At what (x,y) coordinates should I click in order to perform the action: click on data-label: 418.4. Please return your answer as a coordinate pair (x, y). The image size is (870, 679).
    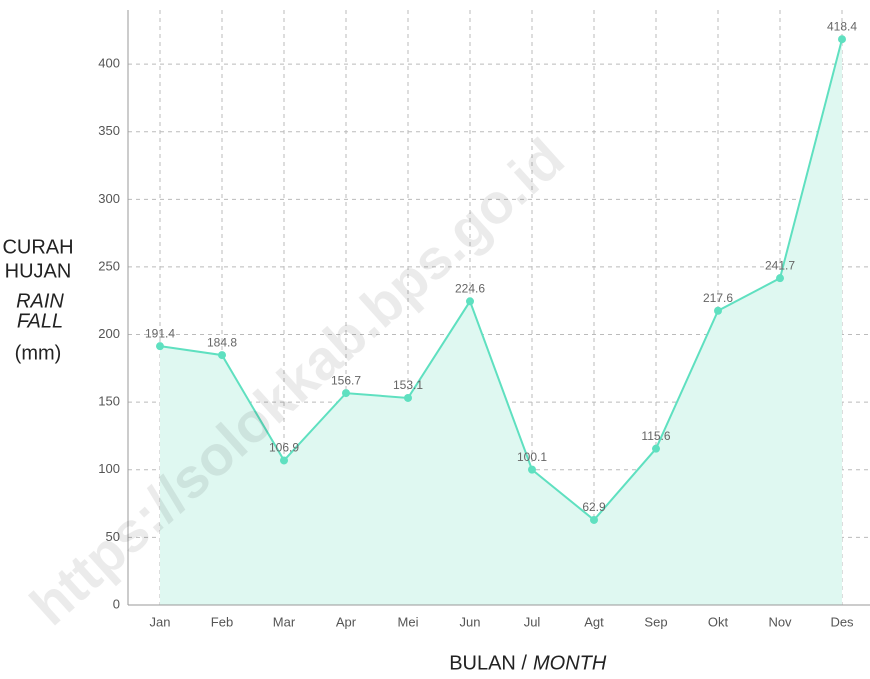
    Looking at the image, I should click on (842, 26).